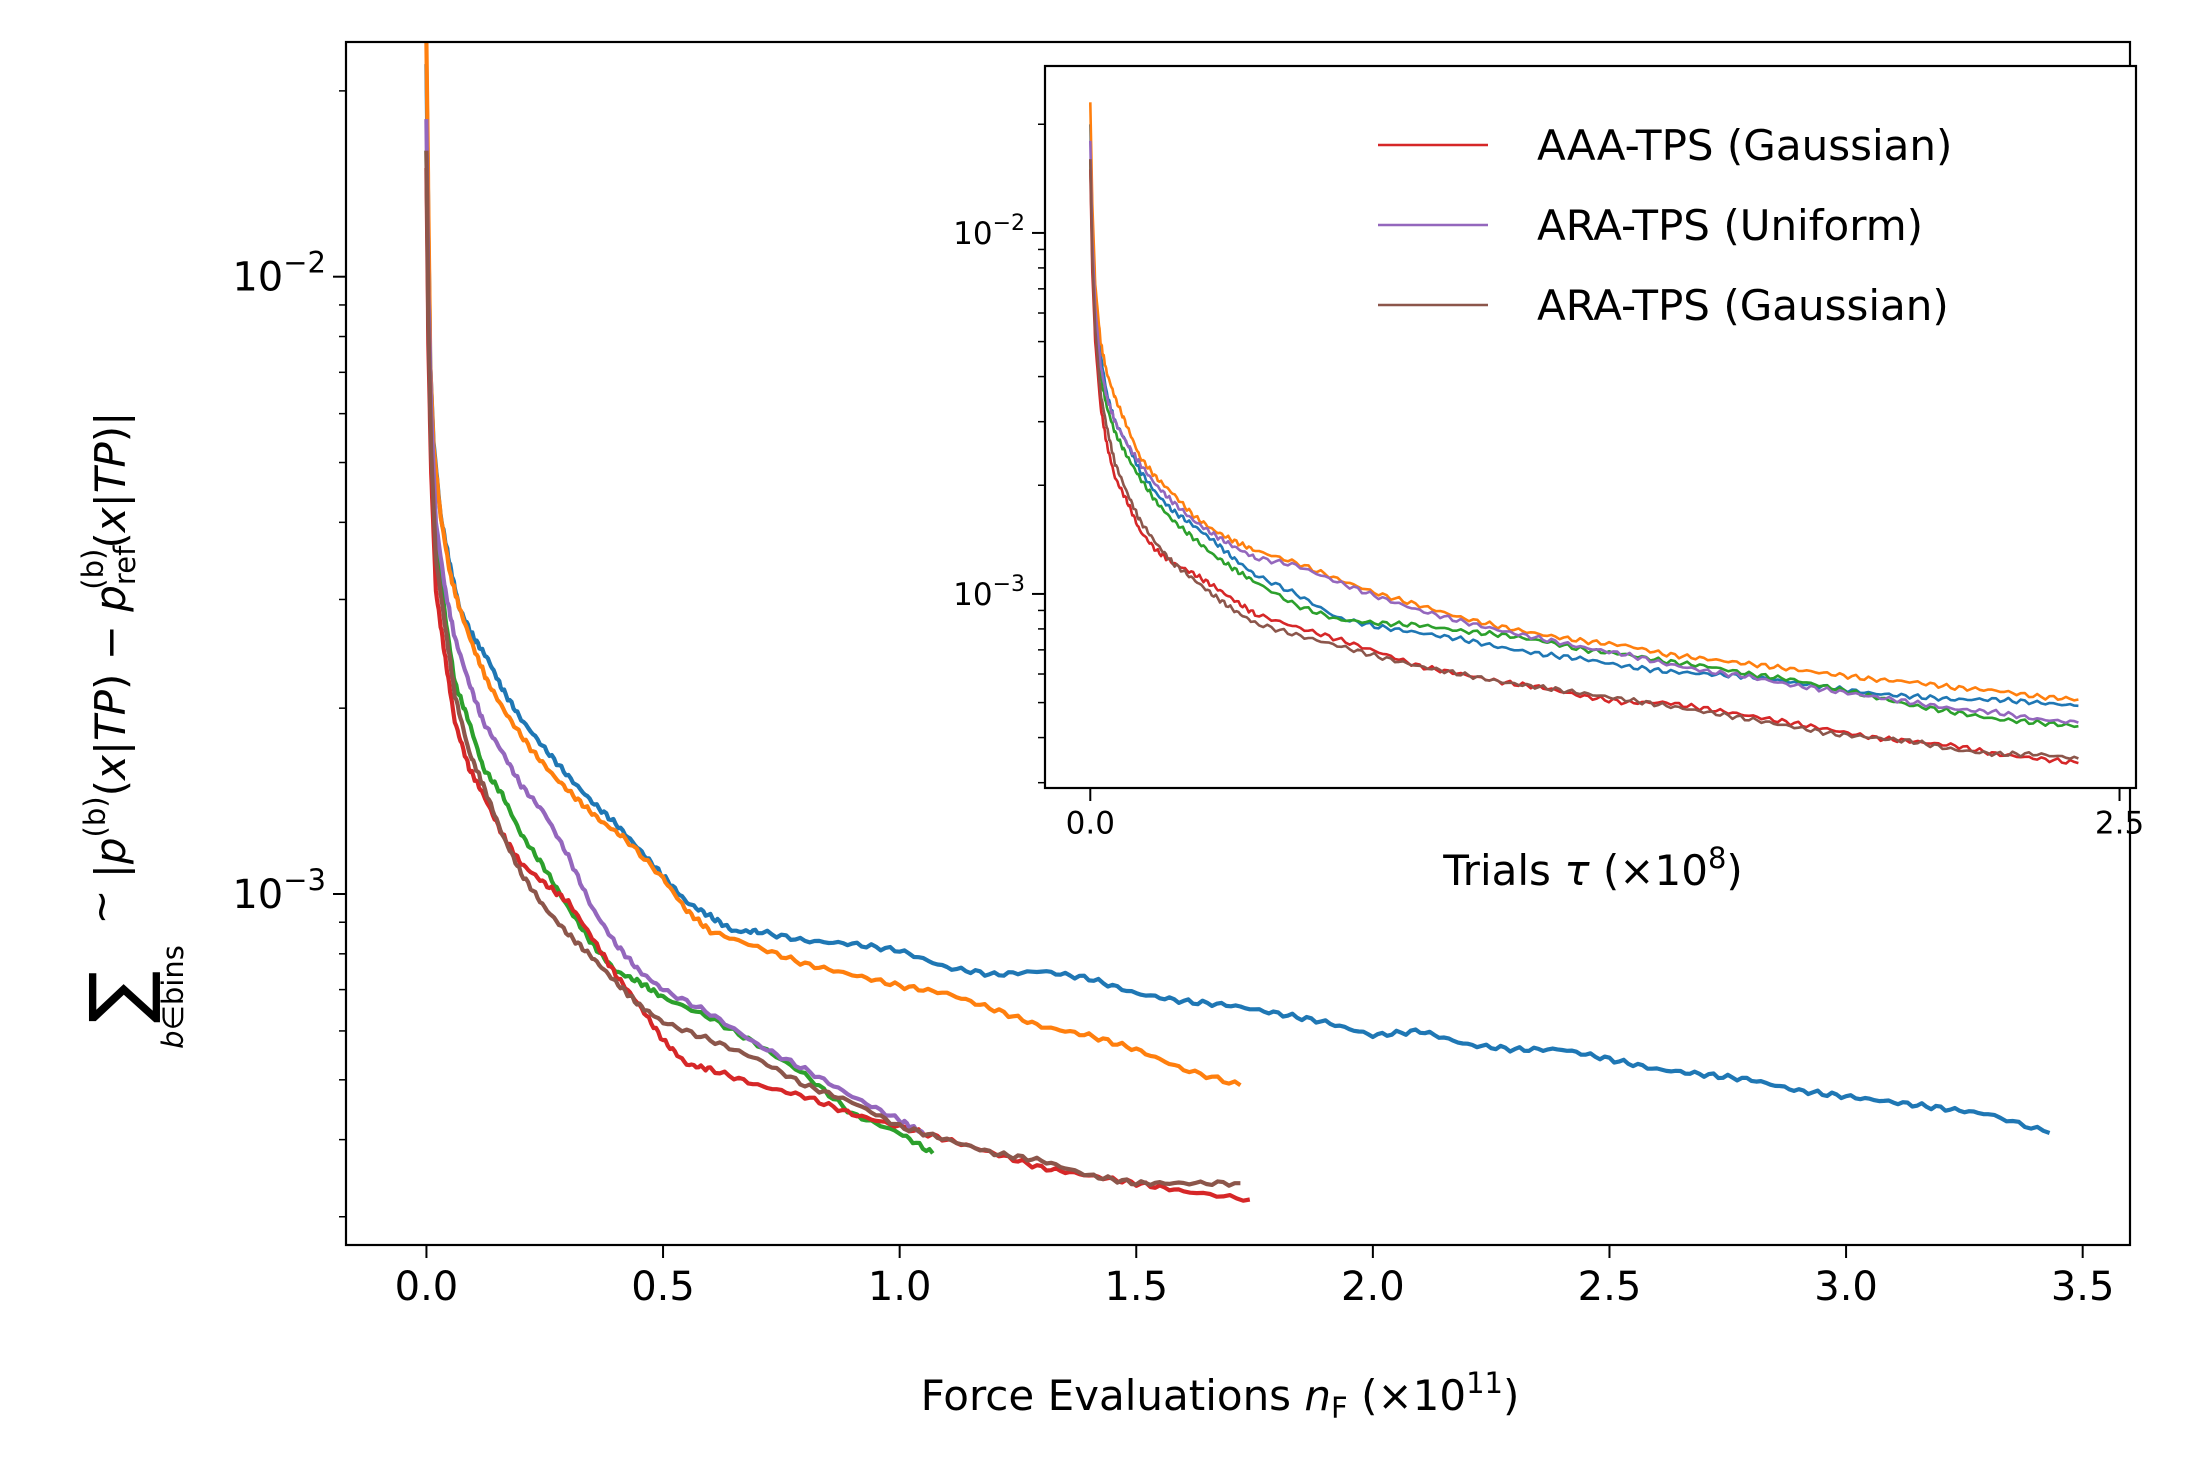  Describe the element at coordinates (1577, 870) in the screenshot. I see `inset-xlabel-var: τ` at that location.